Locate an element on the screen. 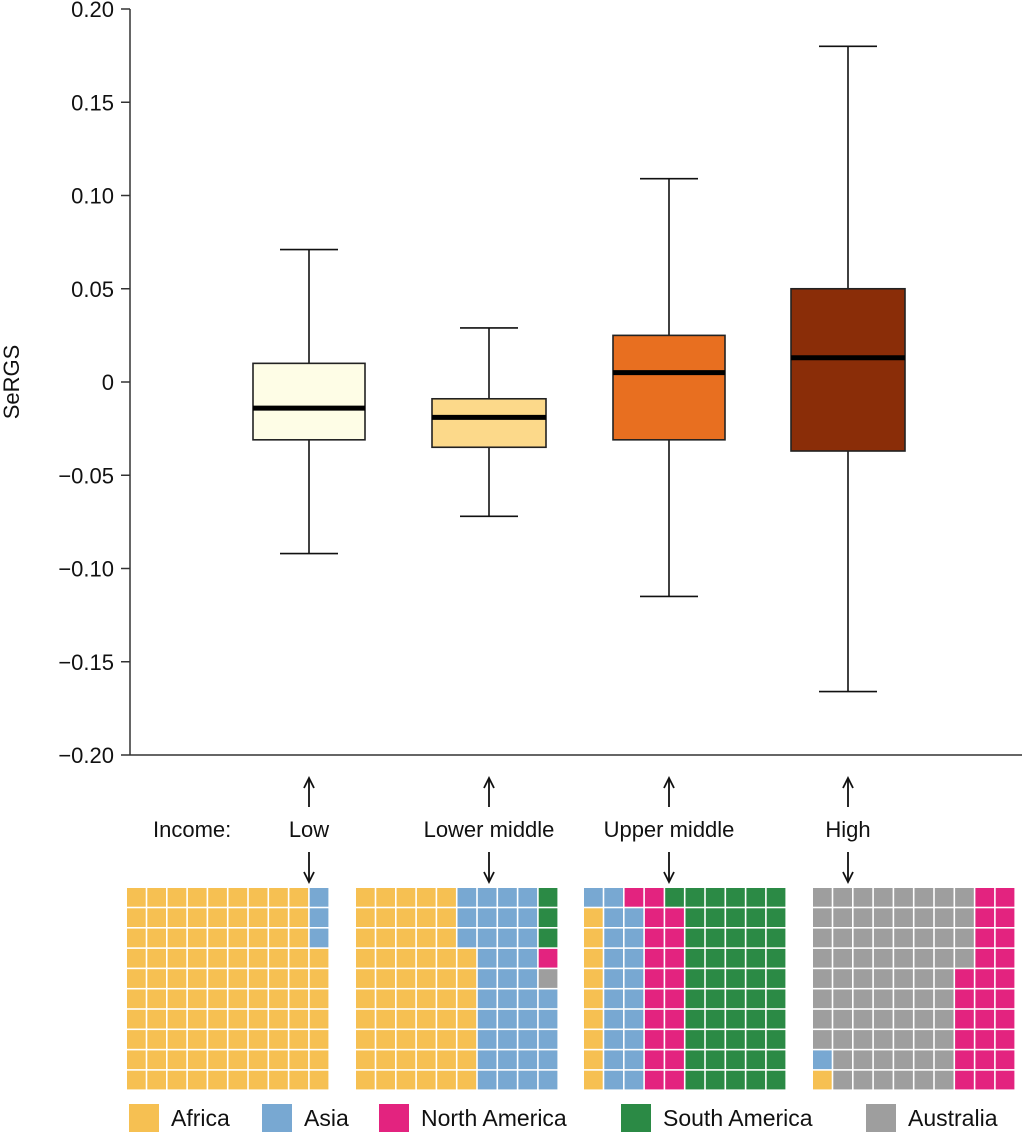 The width and height of the screenshot is (1025, 1132). y-tick-label: −0.10 is located at coordinates (86, 569).